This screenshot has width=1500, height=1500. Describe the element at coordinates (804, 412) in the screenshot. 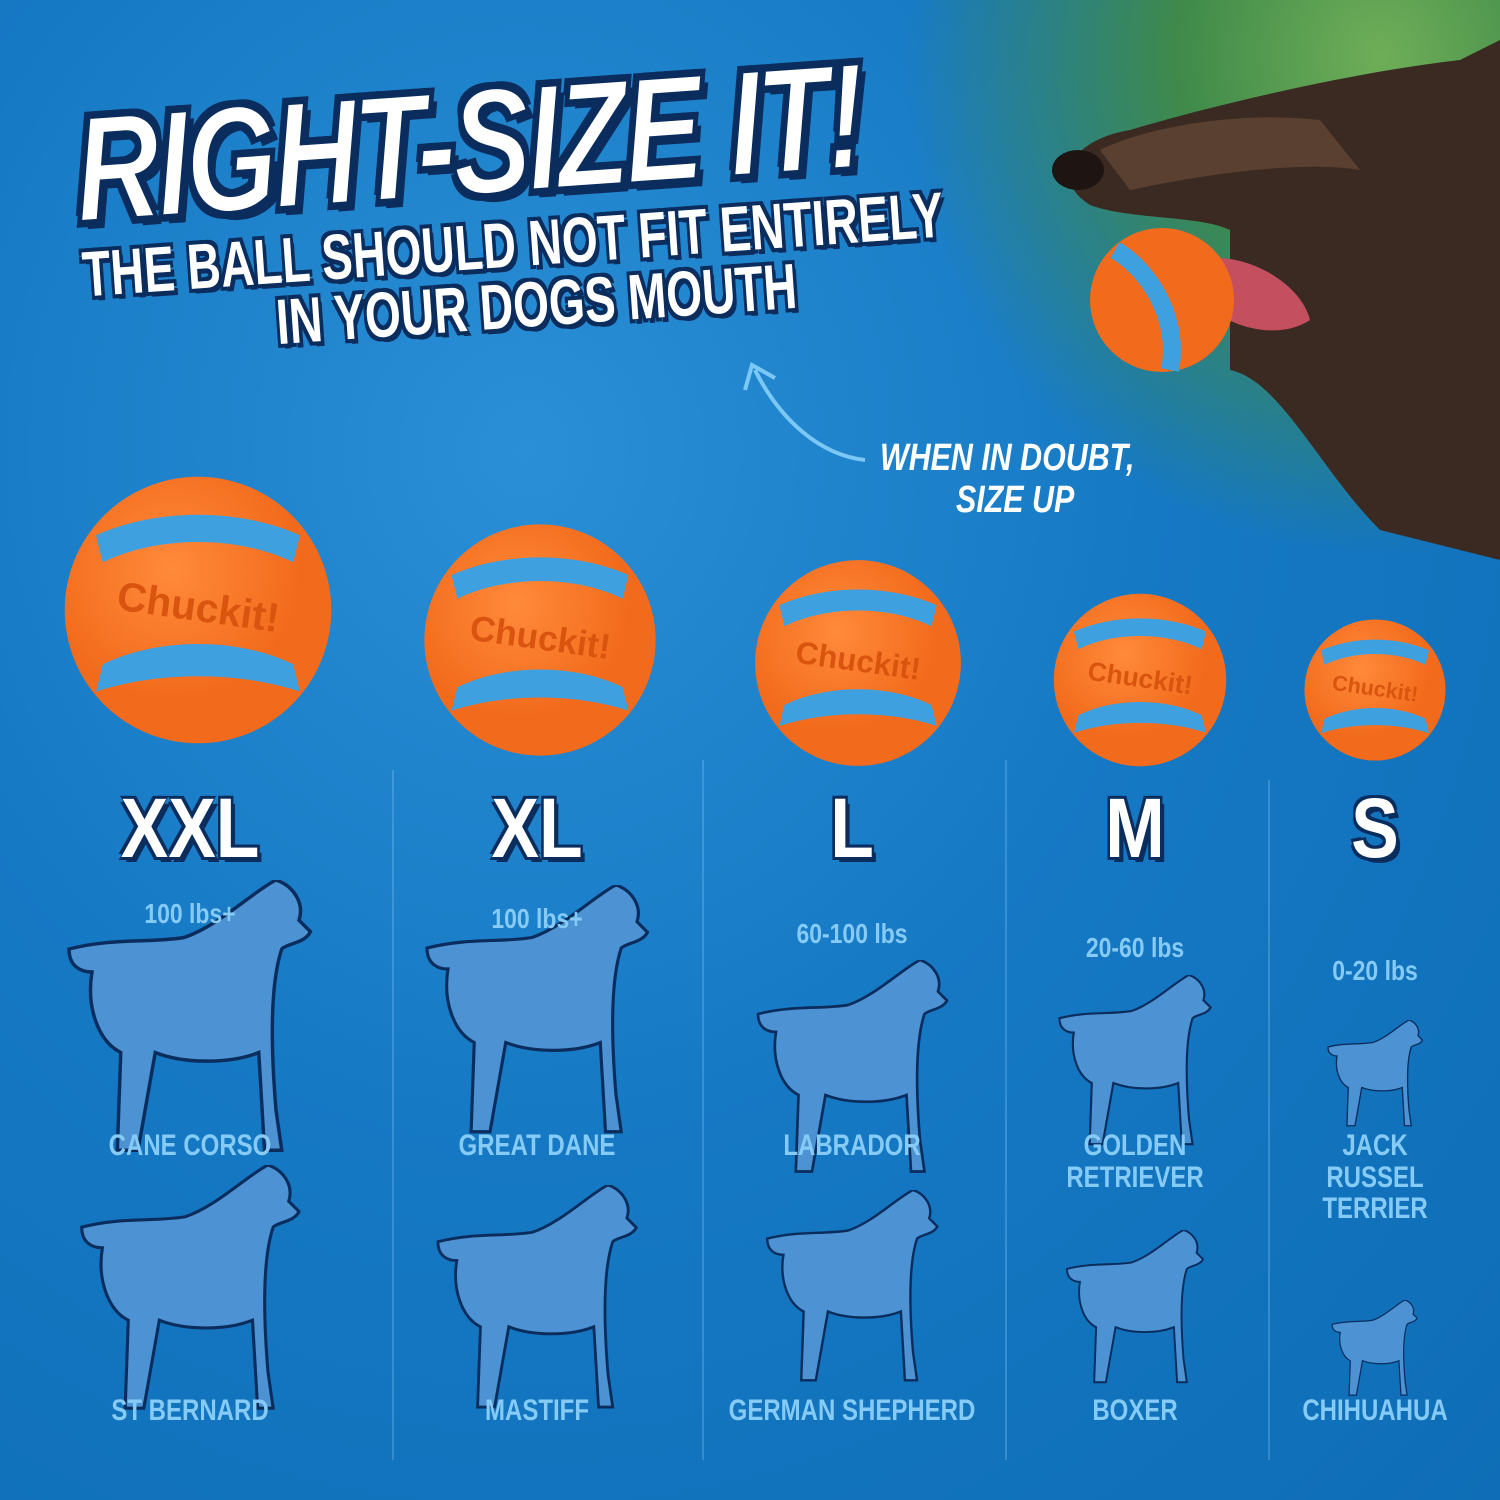

I see `curved-arrow-icon` at that location.